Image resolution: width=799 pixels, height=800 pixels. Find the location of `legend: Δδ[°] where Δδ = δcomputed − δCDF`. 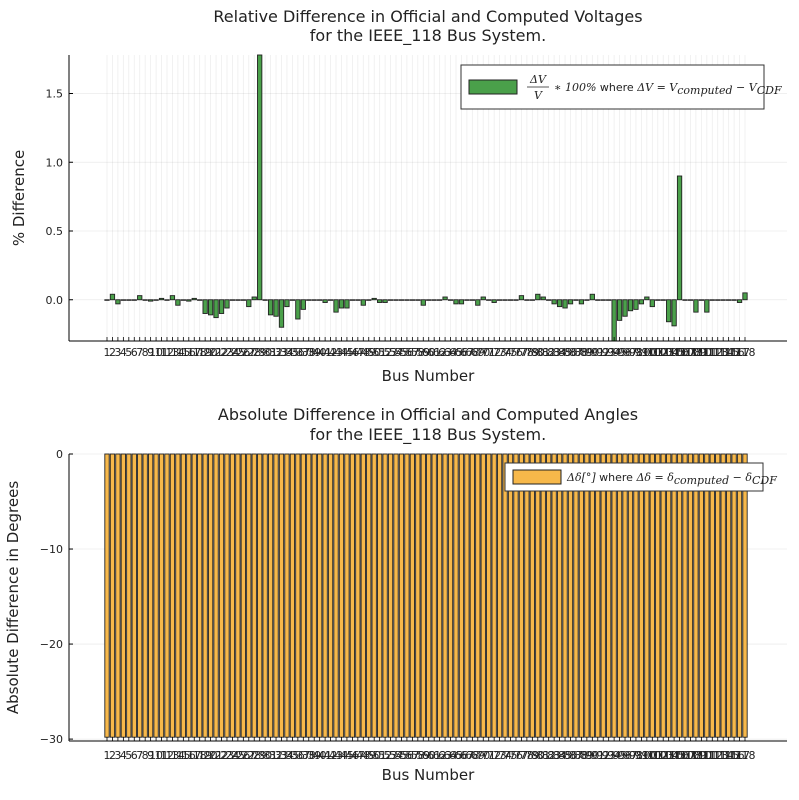

legend: Δδ[°] where Δδ = δcomputed − δCDF is located at coordinates (640, 477).